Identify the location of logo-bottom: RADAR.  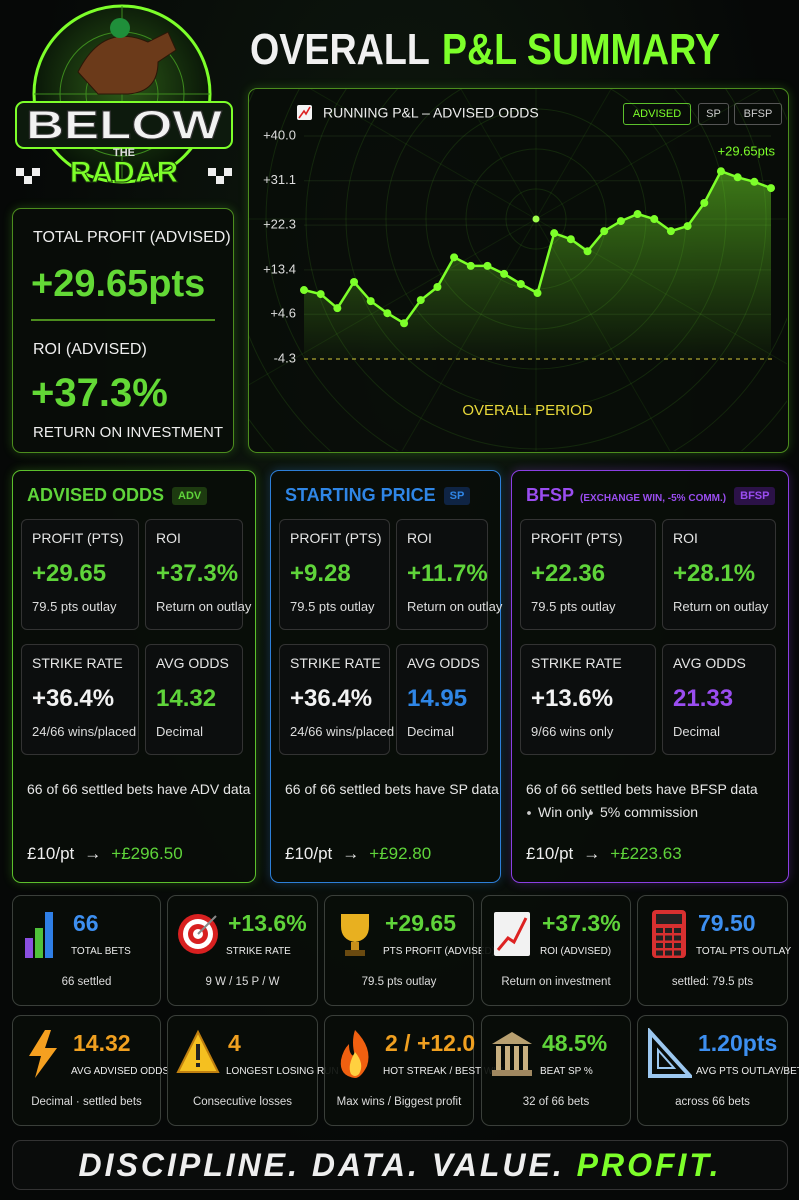
(124, 172).